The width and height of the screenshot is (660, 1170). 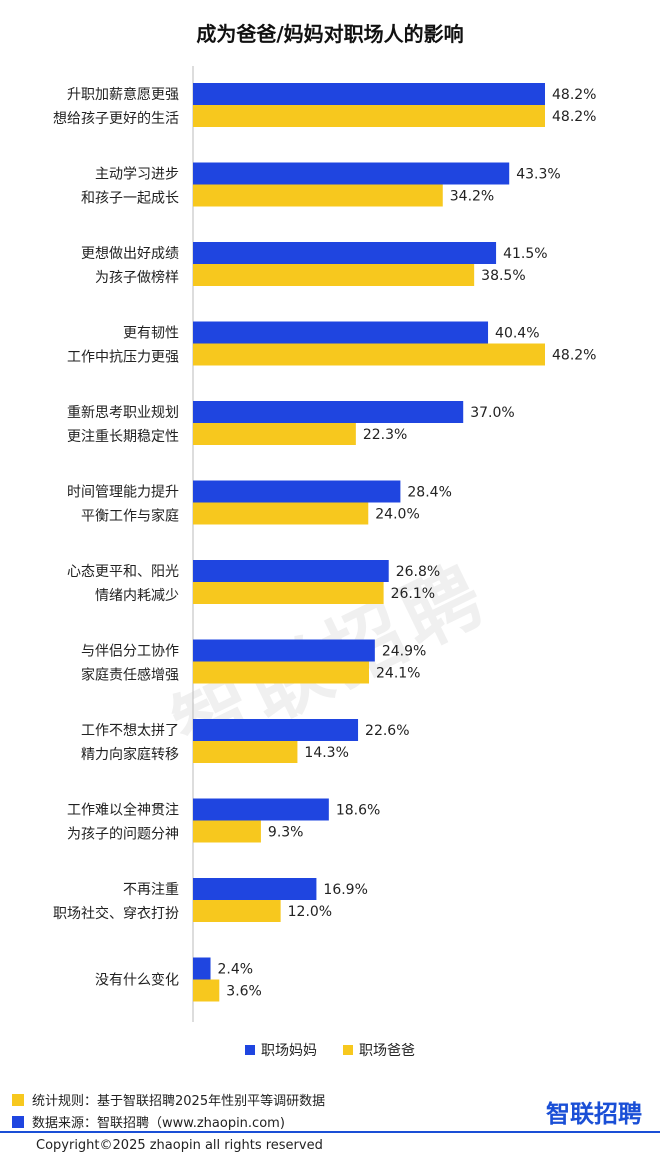 I want to click on stat-rule-swatch, so click(x=18, y=1099).